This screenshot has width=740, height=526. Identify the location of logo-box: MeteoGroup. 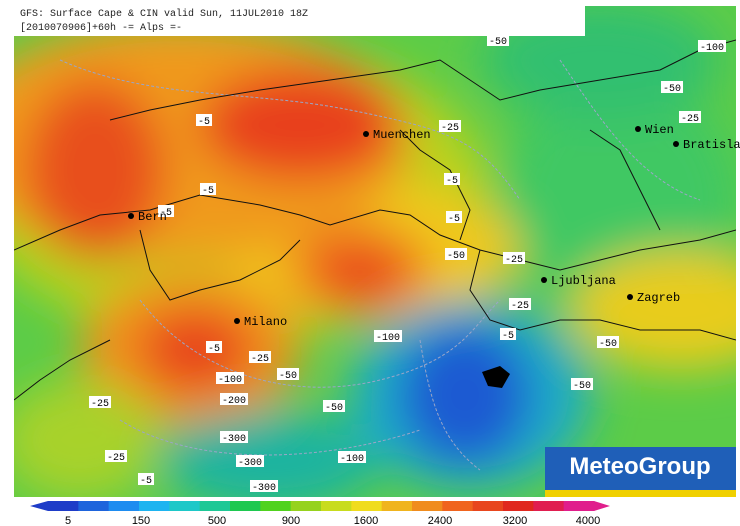
(640, 472).